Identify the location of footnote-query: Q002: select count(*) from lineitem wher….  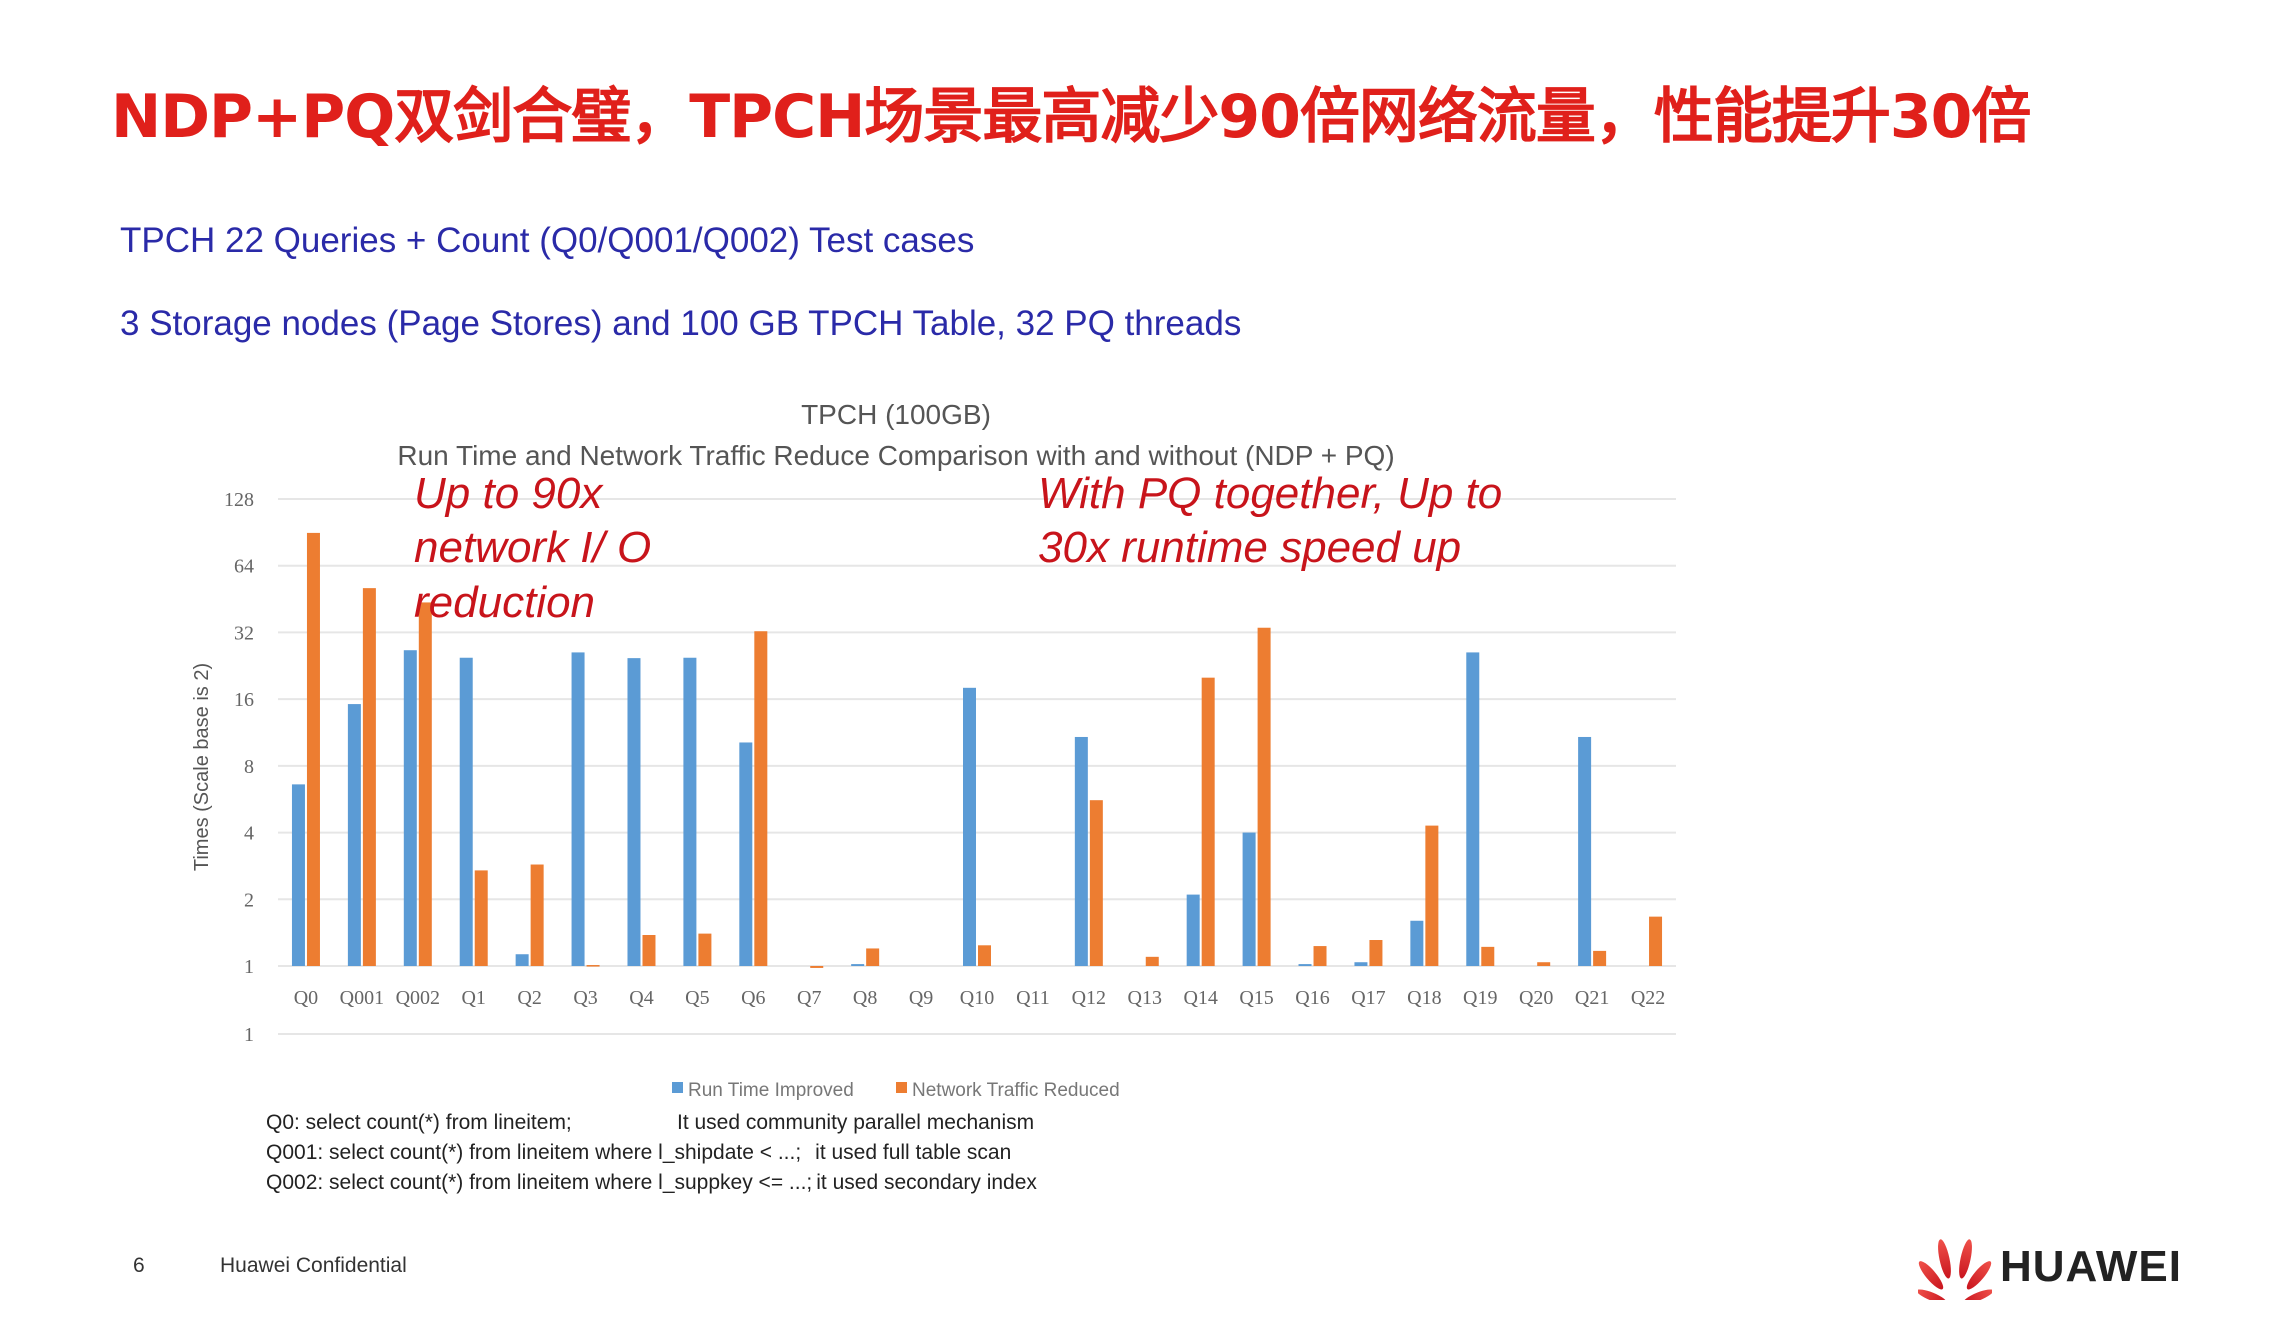
(539, 1182).